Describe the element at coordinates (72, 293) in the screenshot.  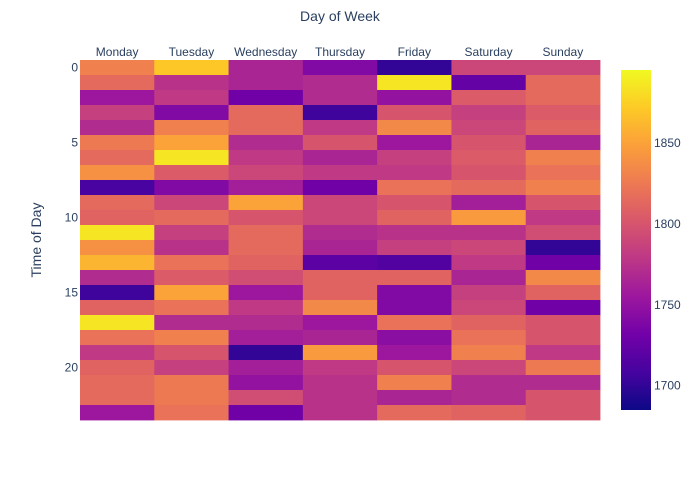
I see `y-tick-label: 15` at that location.